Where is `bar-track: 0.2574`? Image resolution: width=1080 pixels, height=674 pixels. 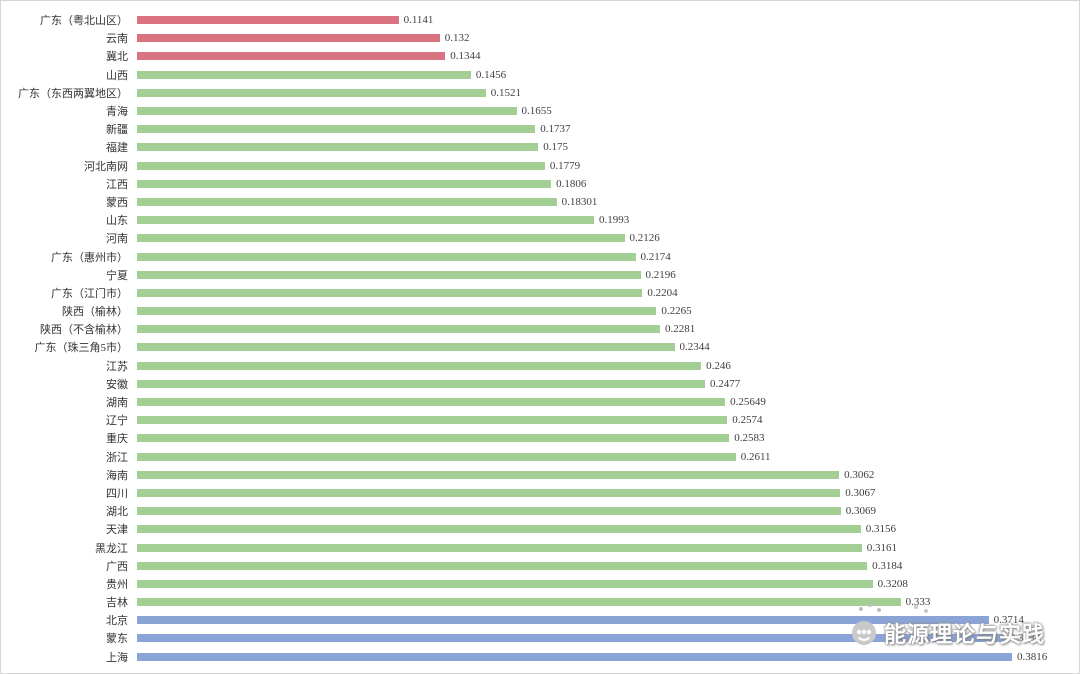
bar-track: 0.2574 is located at coordinates (608, 420).